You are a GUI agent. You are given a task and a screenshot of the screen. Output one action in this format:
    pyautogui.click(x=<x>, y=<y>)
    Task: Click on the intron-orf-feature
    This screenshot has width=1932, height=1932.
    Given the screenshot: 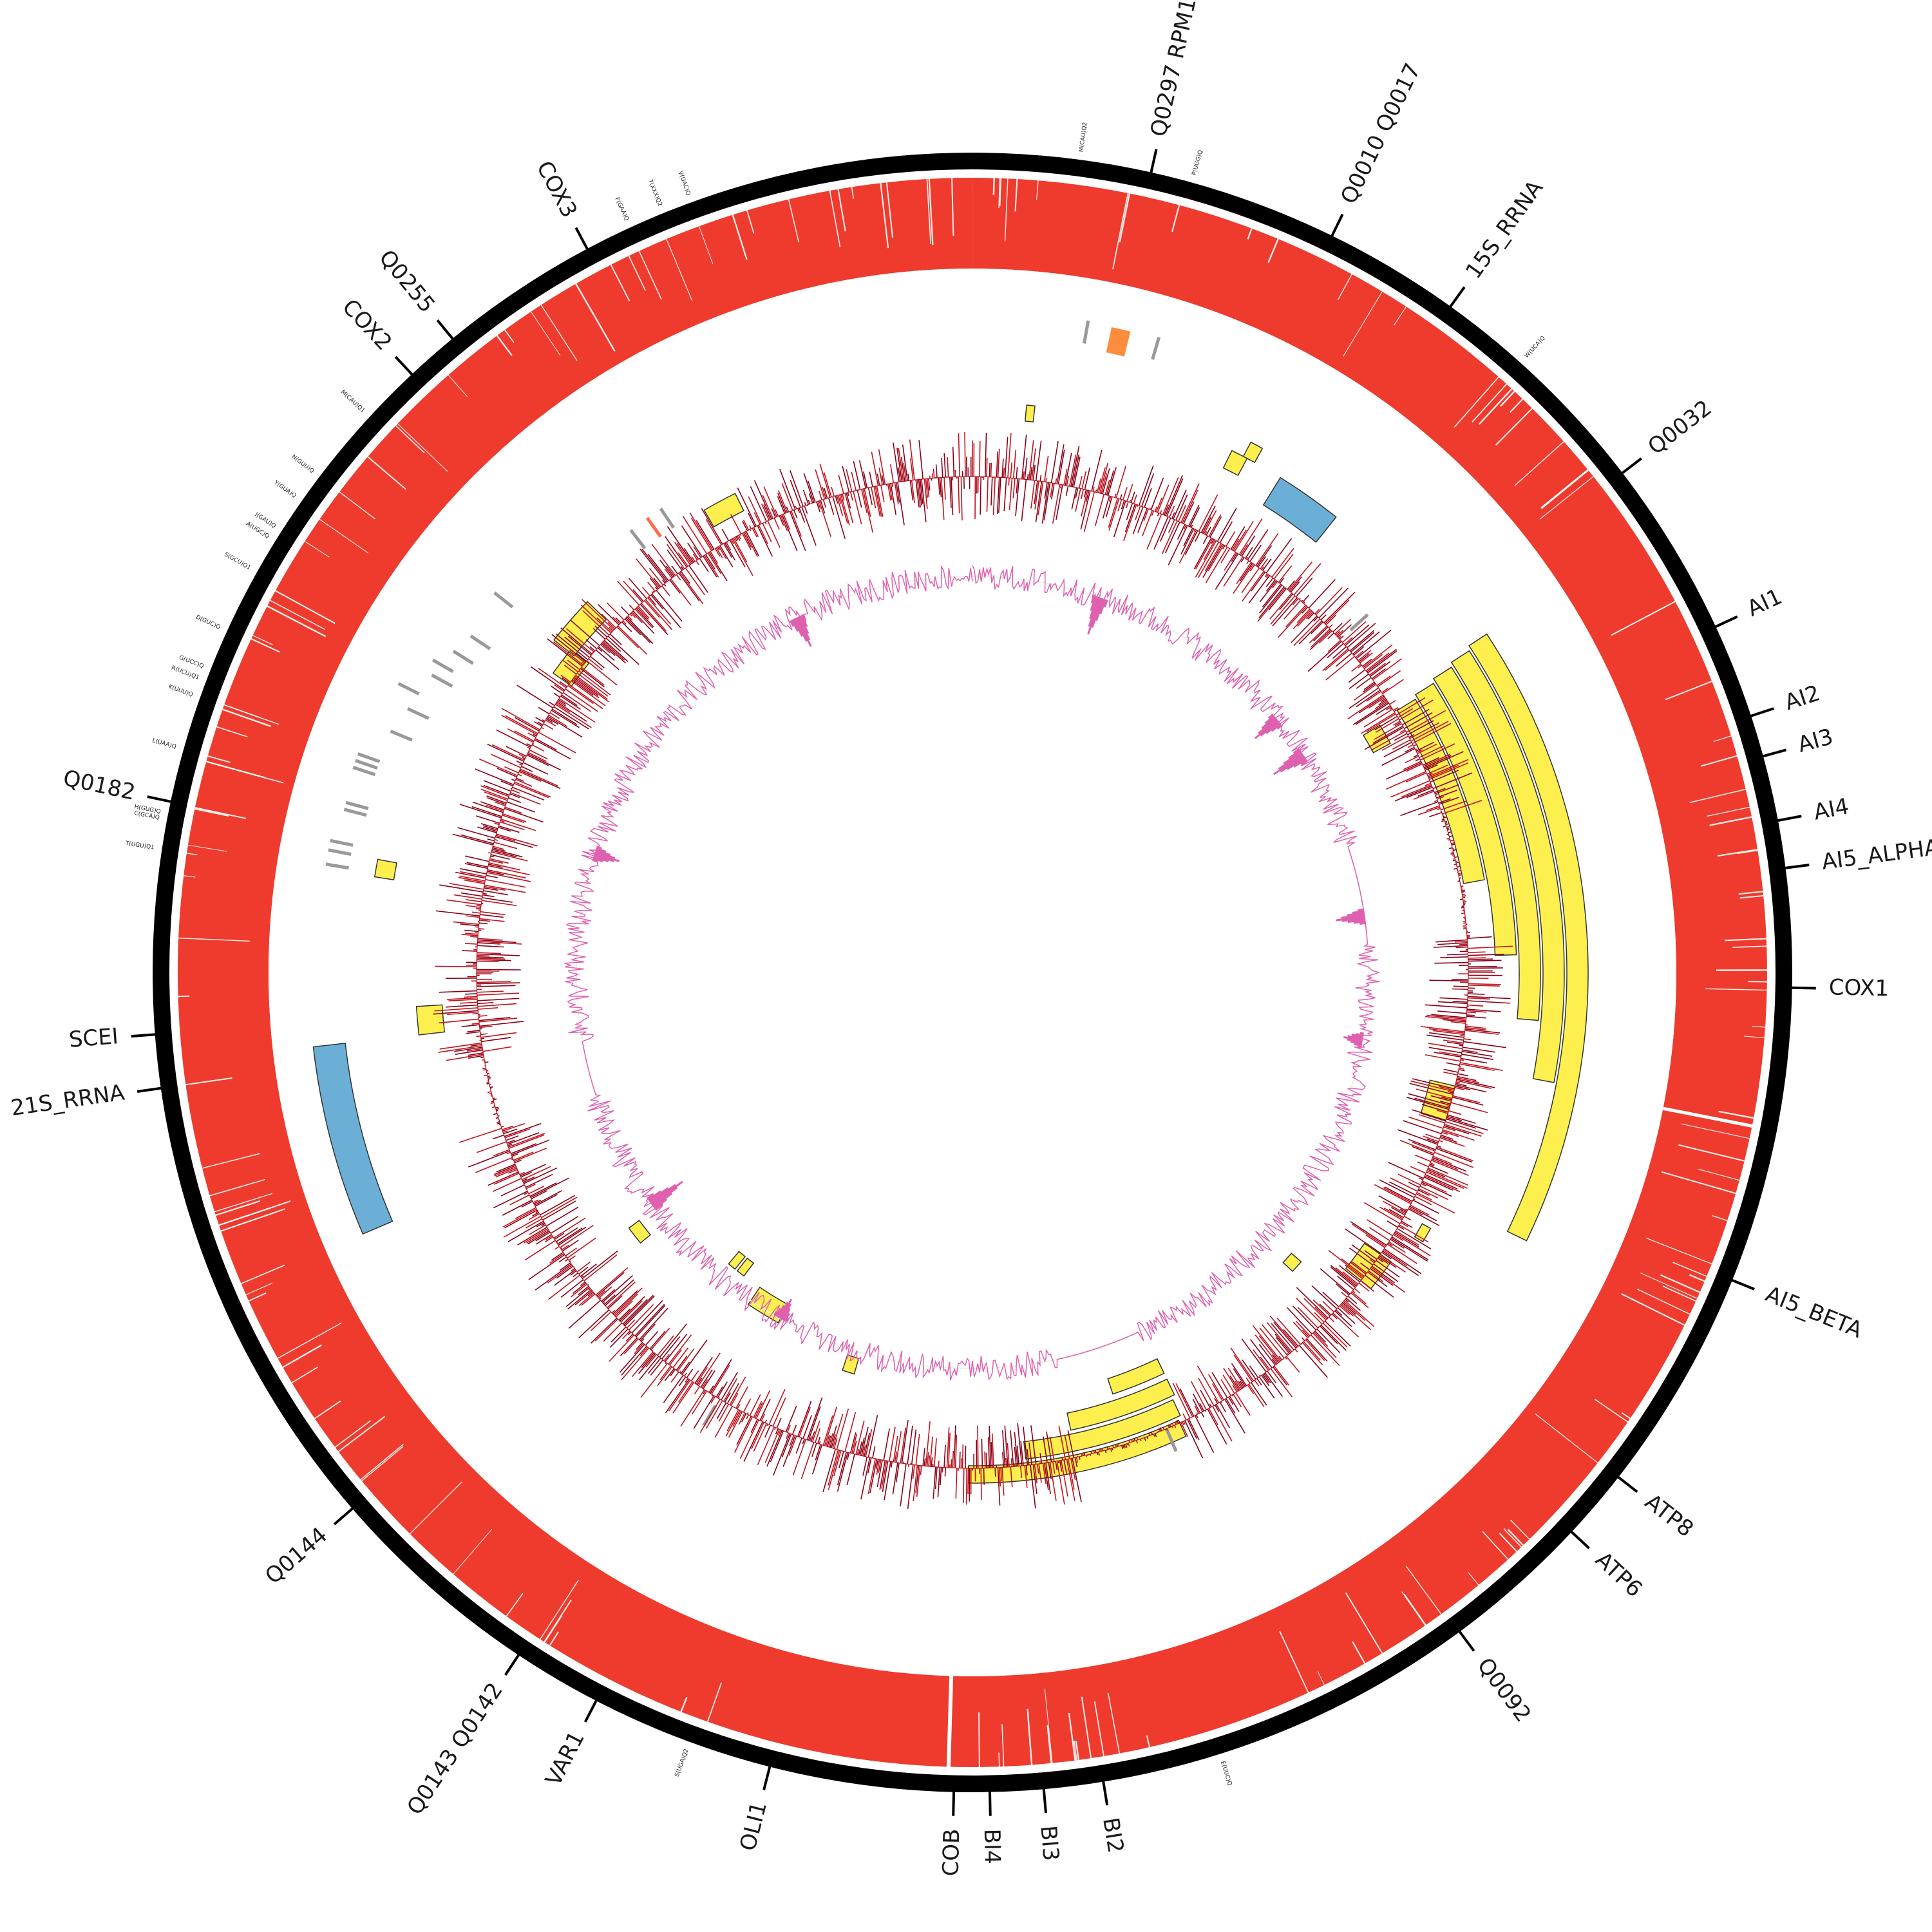 What is the action you would take?
    pyautogui.click(x=1508, y=867)
    